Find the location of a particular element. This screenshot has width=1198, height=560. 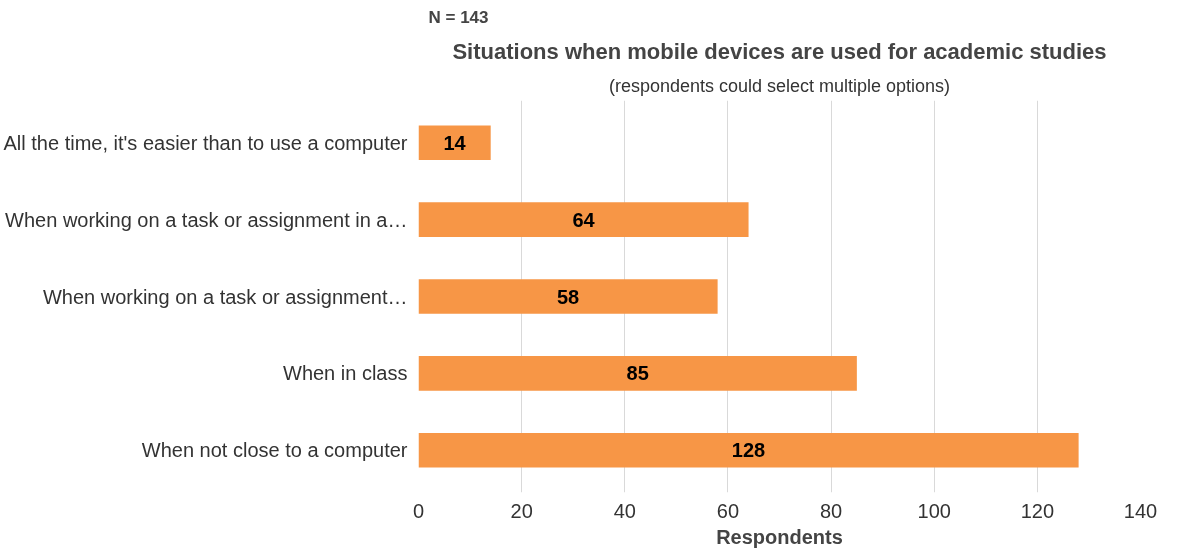

y-tick-label: All the time, it's easier than to use a computer is located at coordinates (205, 142).